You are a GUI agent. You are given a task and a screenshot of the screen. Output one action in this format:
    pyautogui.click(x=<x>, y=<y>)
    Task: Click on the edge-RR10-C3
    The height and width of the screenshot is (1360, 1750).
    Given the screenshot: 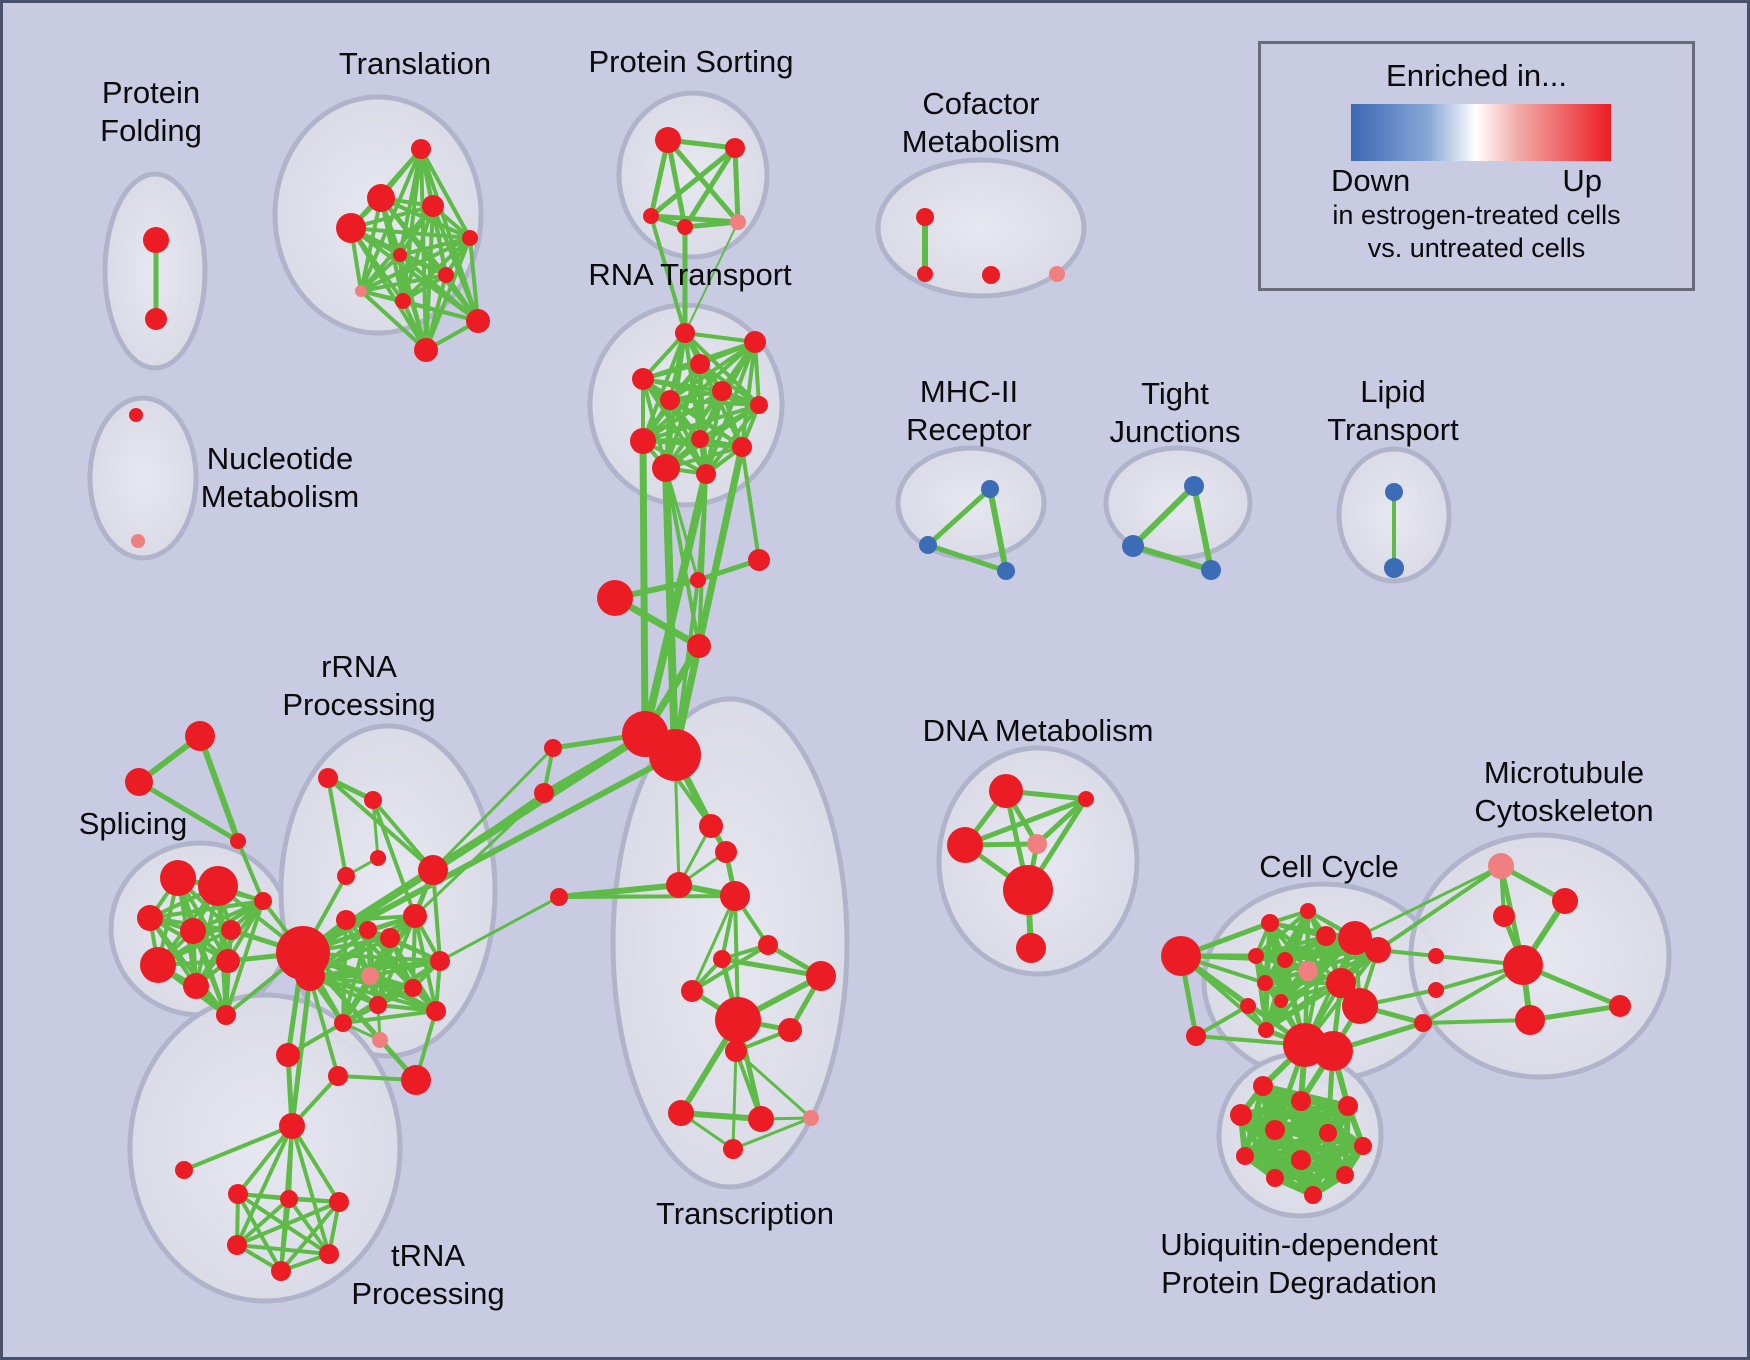 What is the action you would take?
    pyautogui.click(x=499, y=929)
    